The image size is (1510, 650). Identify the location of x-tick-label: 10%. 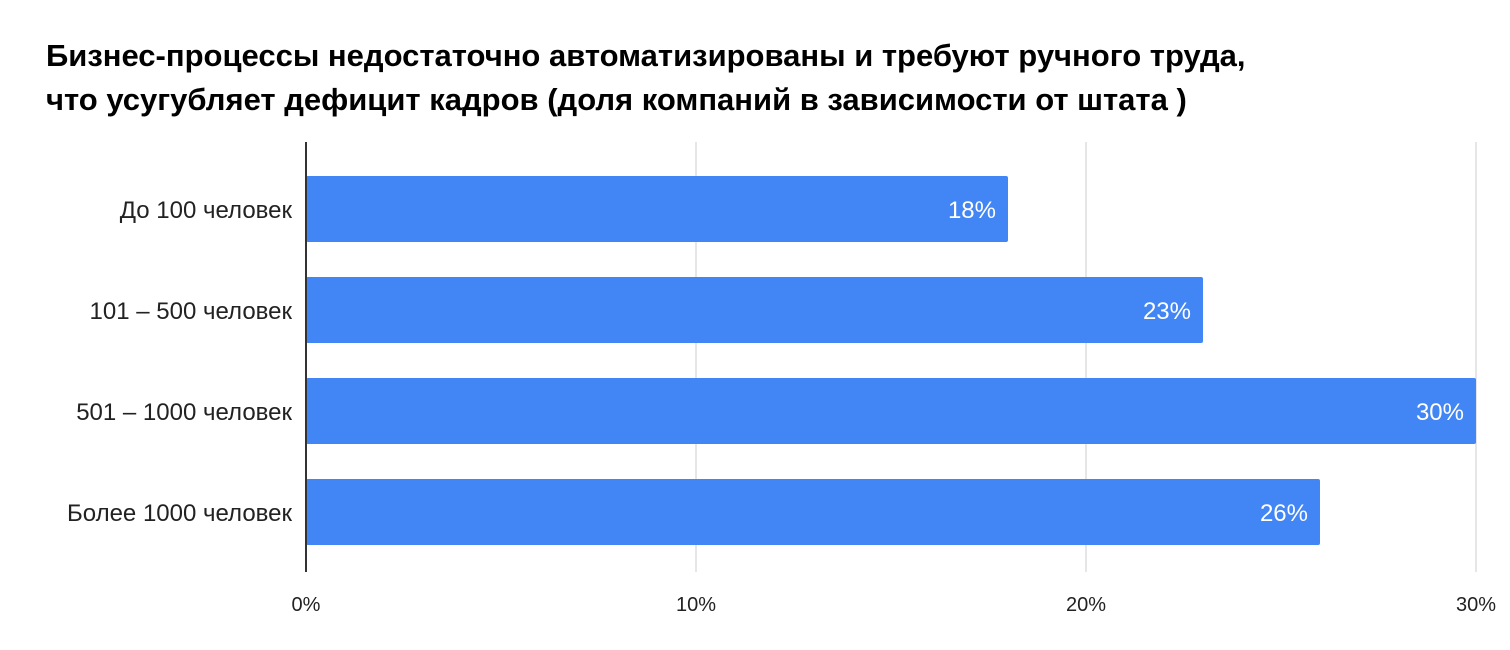
(696, 605).